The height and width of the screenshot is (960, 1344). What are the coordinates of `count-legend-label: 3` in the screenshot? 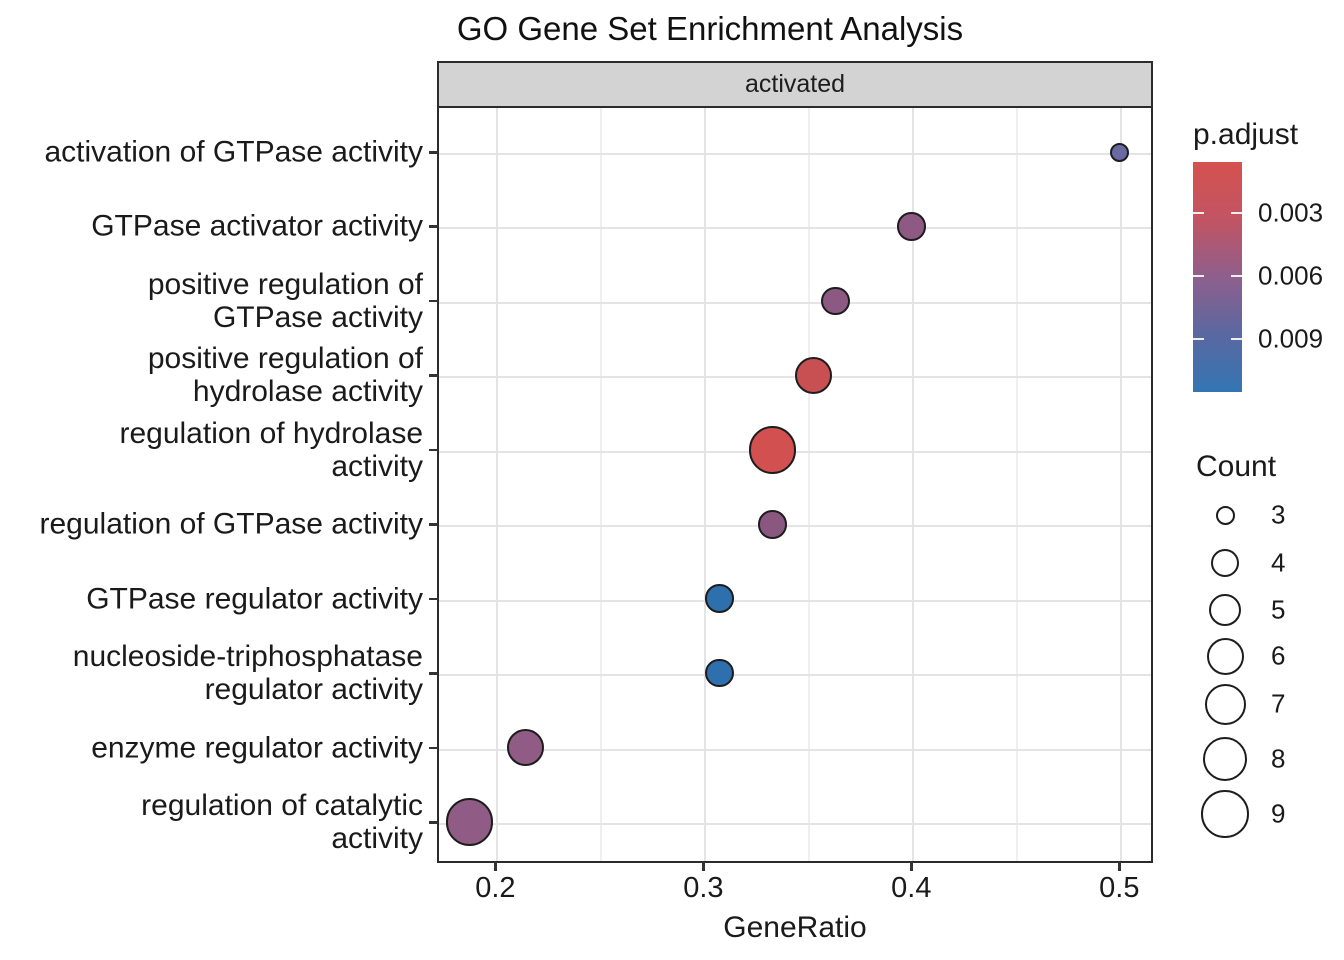 It's located at (1278, 514).